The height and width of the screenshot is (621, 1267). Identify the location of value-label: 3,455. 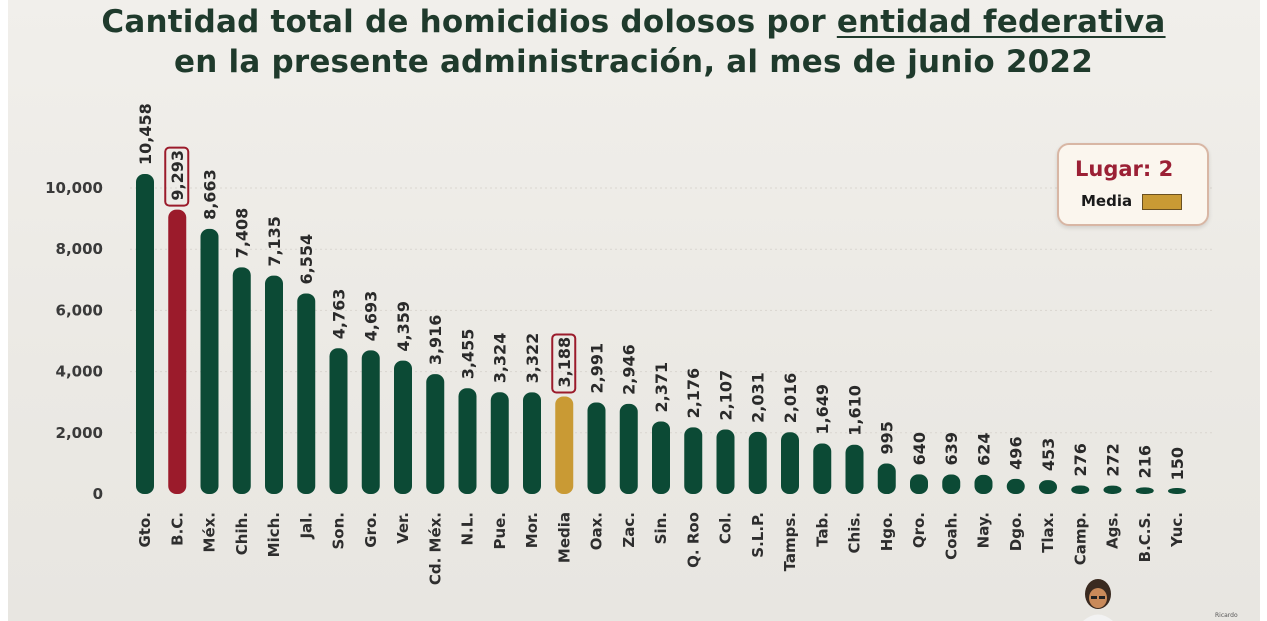
(468, 354).